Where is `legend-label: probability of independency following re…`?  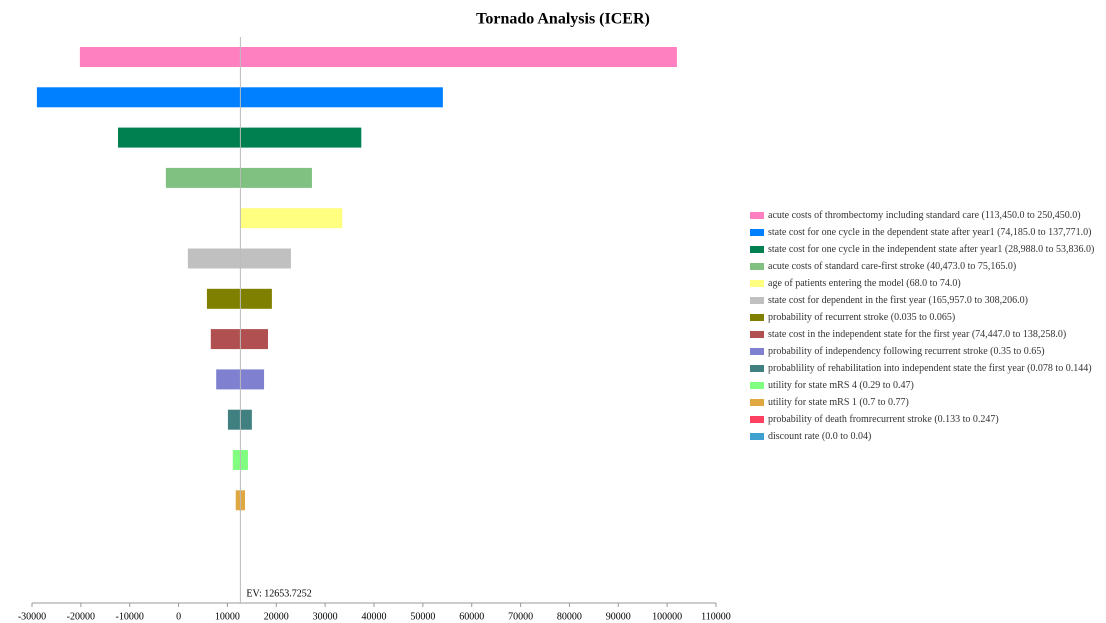
legend-label: probability of independency following re… is located at coordinates (906, 351).